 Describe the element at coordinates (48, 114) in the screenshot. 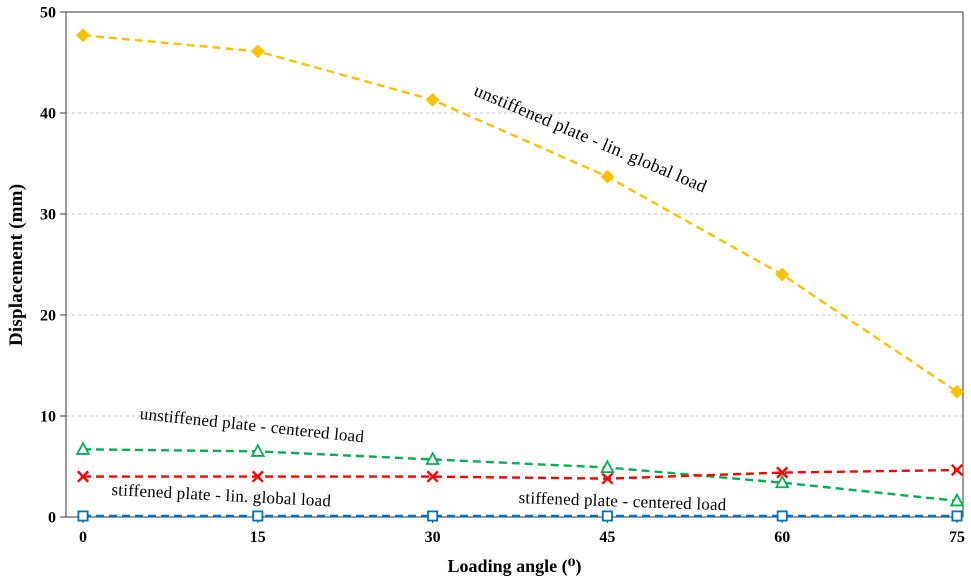

I see `y-tick-label: 40` at that location.